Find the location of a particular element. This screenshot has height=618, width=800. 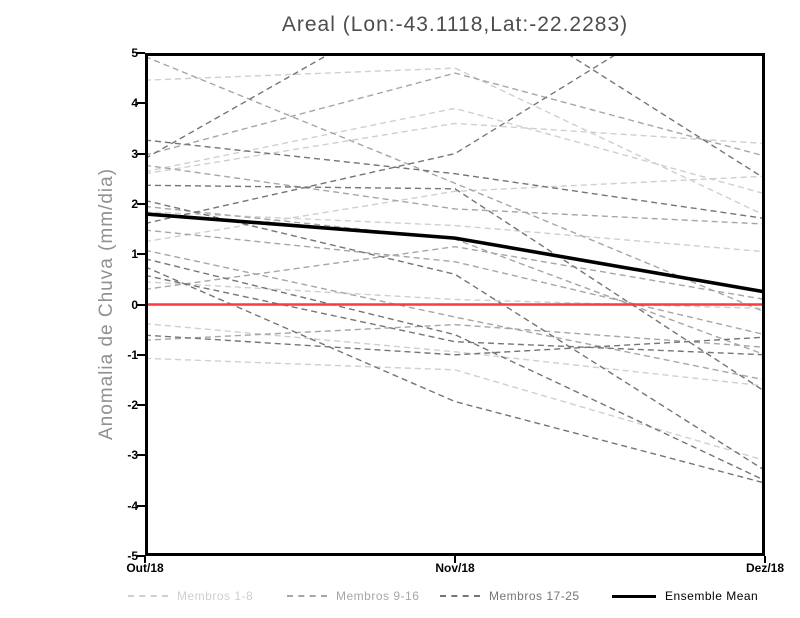

ensemble-mean-line is located at coordinates (455, 253).